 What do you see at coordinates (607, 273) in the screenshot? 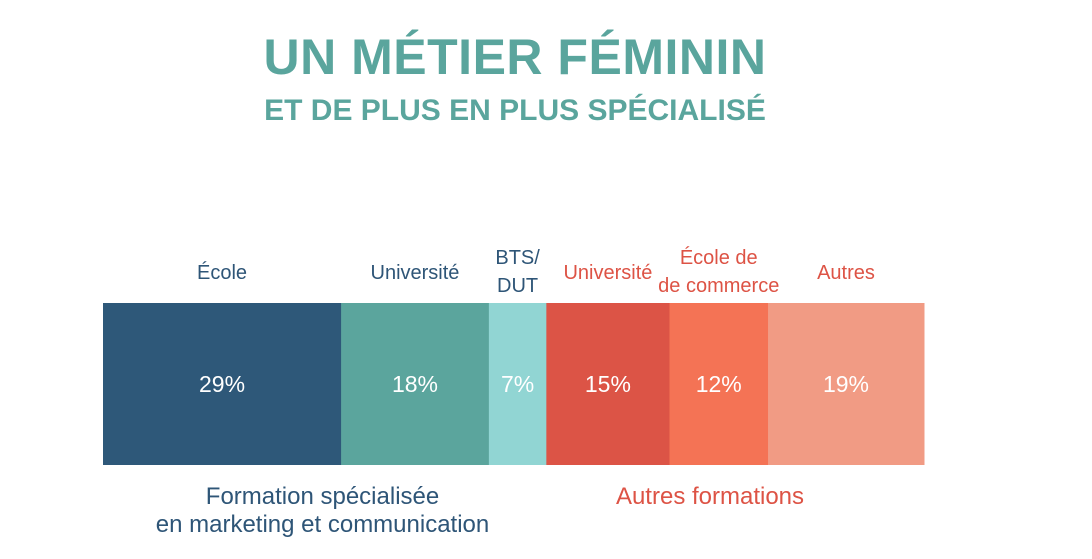
I see `category-label-4-line-1: Université` at bounding box center [607, 273].